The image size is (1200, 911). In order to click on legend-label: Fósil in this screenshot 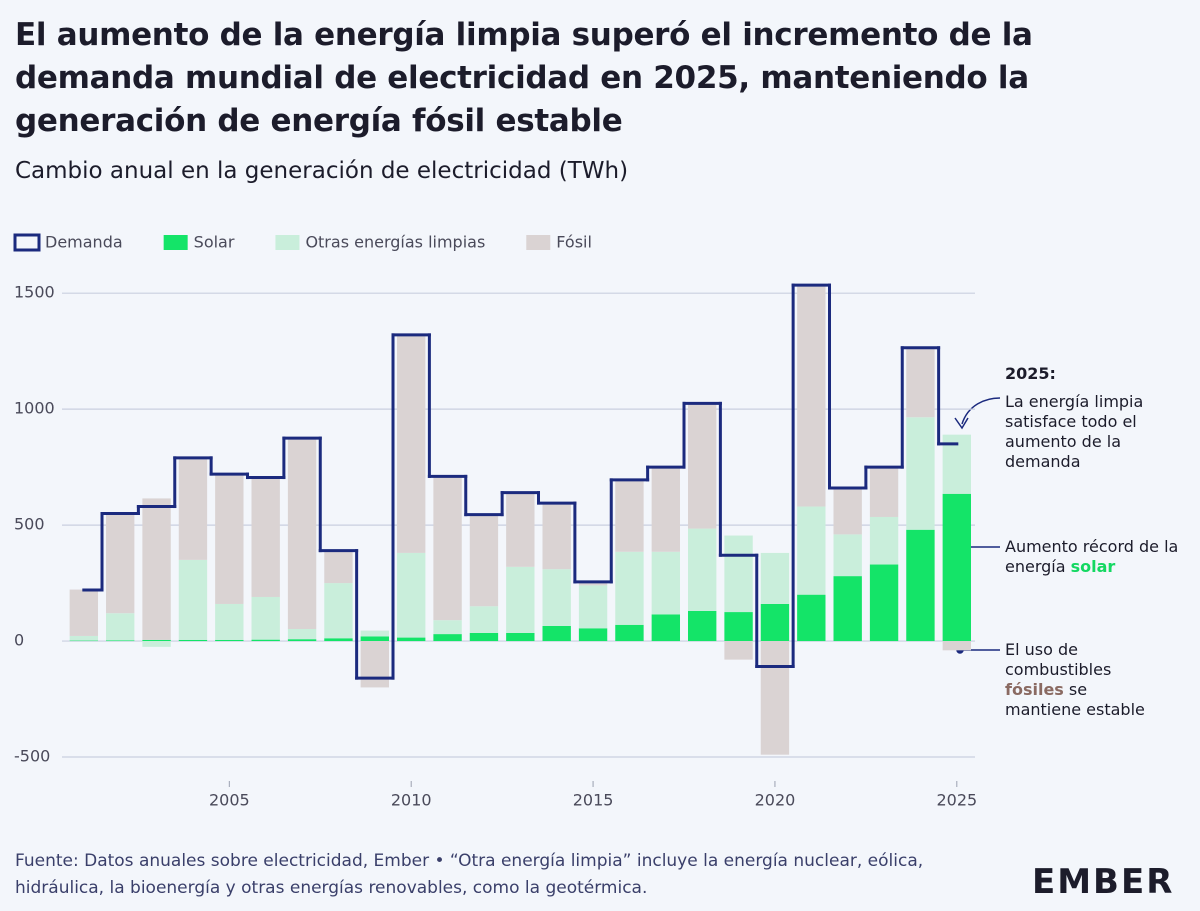, I will do `click(574, 242)`.